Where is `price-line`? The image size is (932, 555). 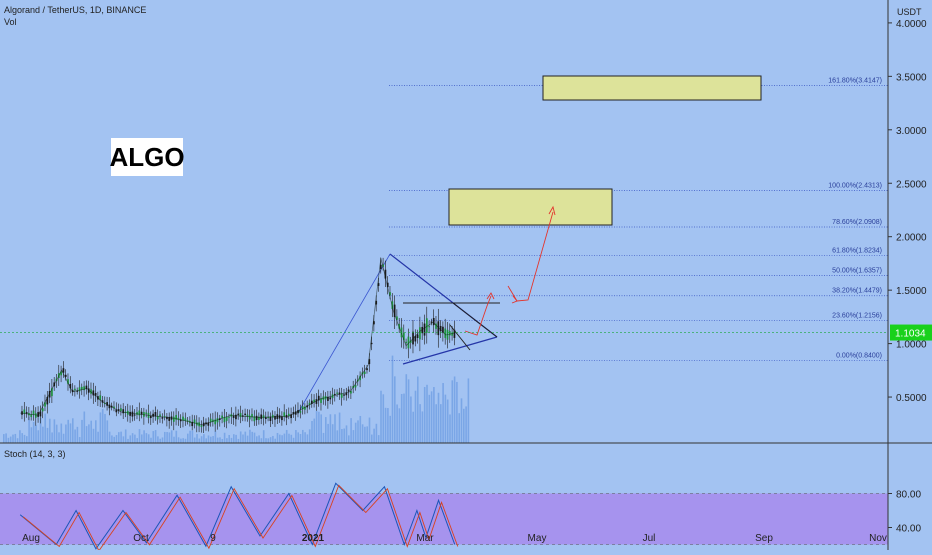
price-line is located at coordinates (237, 341).